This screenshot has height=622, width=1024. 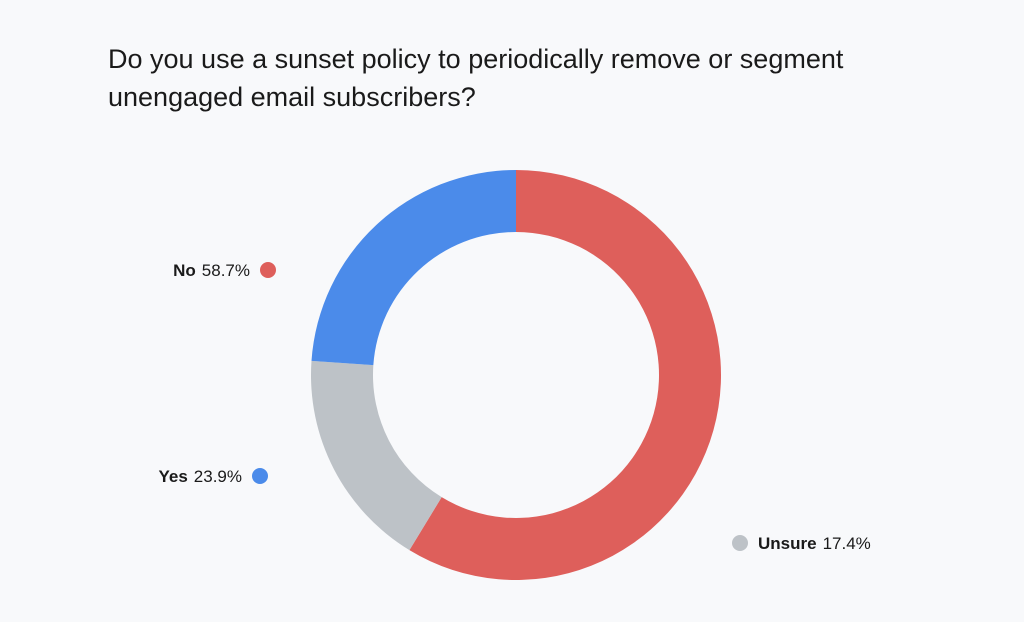 What do you see at coordinates (787, 543) in the screenshot?
I see `slice-label-name: Unsure` at bounding box center [787, 543].